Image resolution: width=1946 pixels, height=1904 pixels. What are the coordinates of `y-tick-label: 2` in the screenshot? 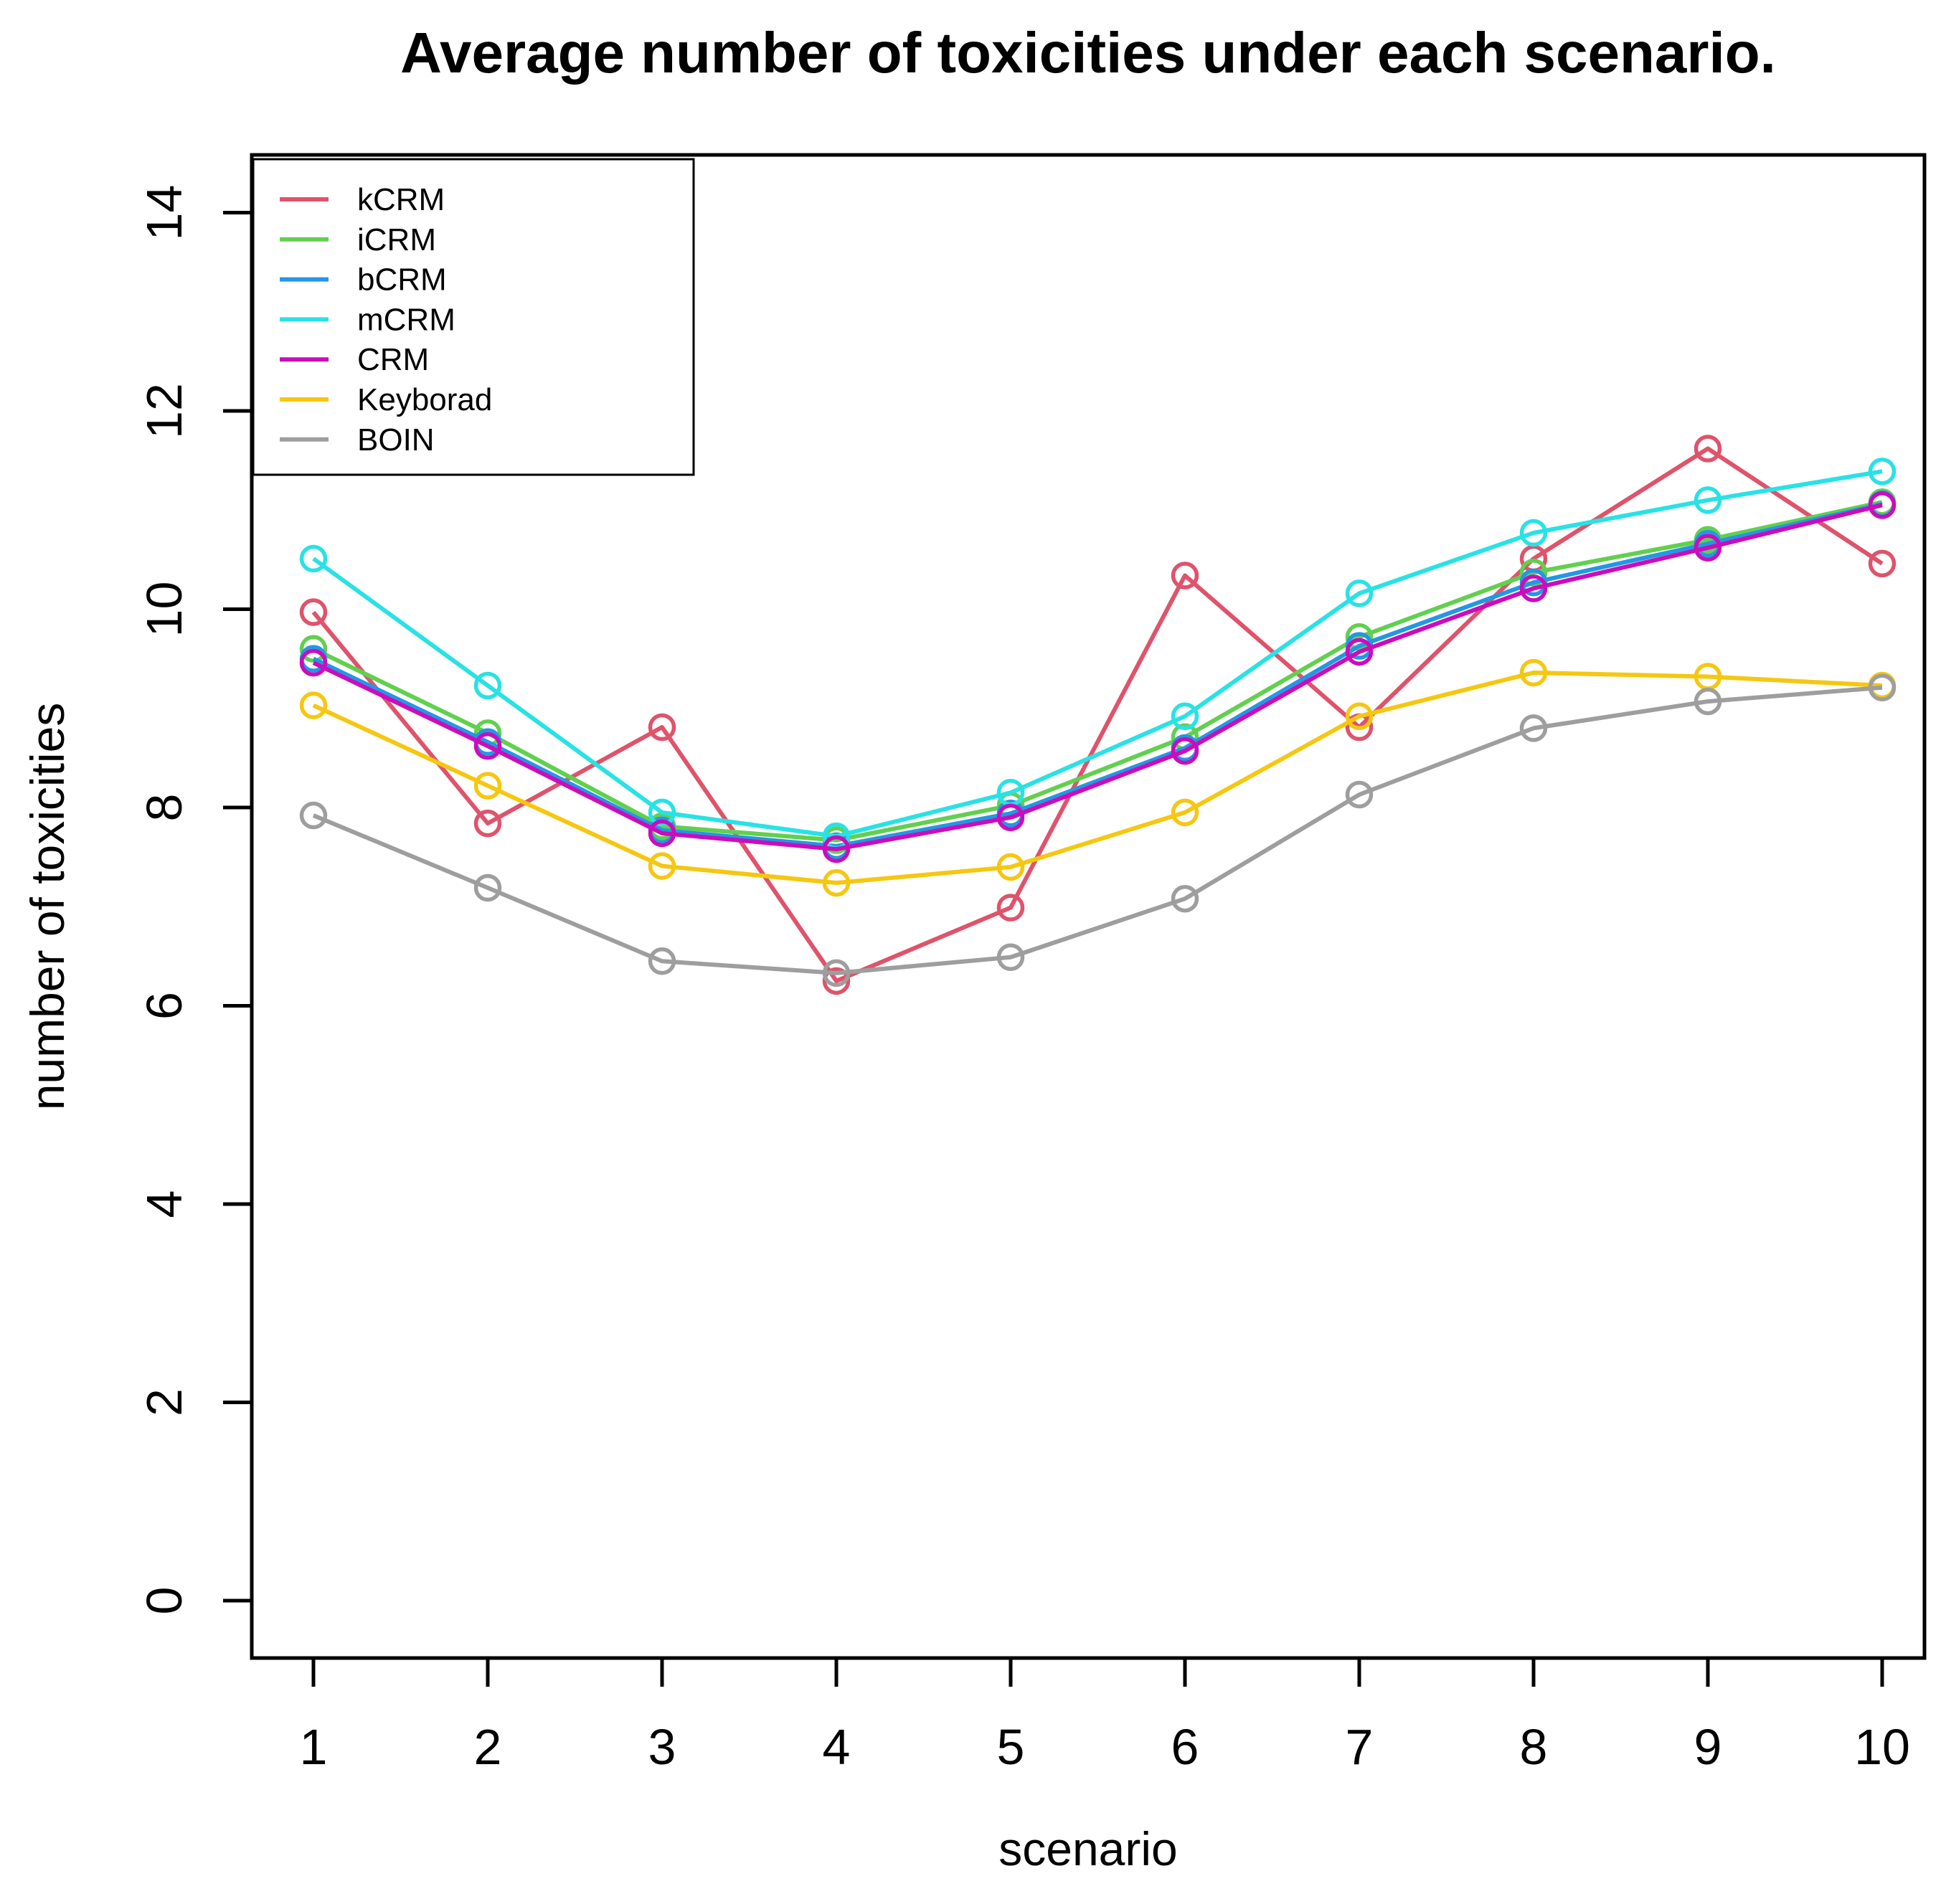 It's located at (164, 1402).